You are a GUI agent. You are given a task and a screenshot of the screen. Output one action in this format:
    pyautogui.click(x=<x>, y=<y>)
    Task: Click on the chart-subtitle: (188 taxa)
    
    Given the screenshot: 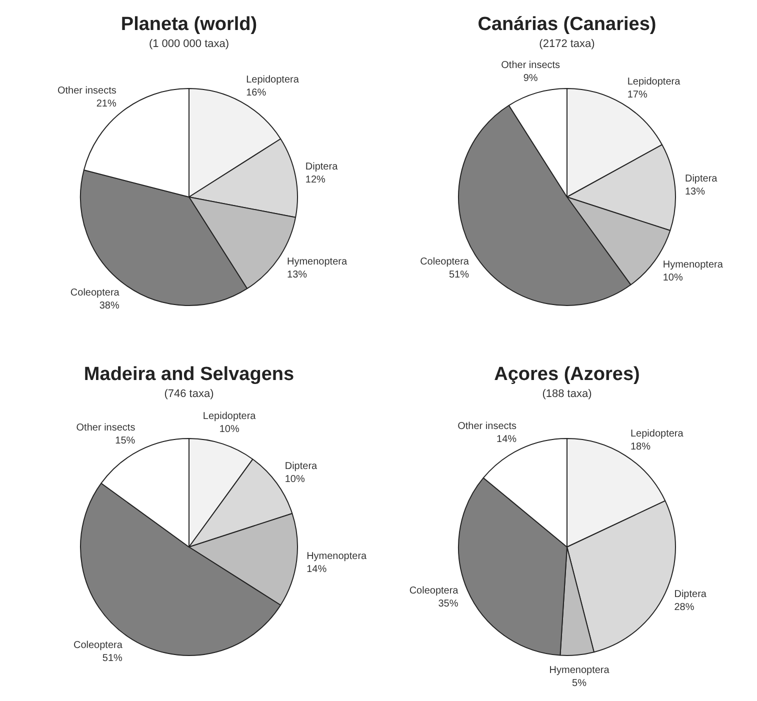 What is the action you would take?
    pyautogui.click(x=567, y=394)
    